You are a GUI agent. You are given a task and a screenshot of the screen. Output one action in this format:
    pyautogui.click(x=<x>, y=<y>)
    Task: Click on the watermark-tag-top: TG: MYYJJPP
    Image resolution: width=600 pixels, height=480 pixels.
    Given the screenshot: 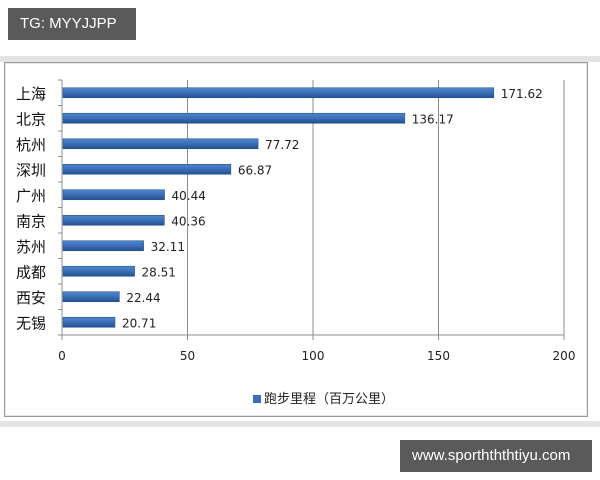 What is the action you would take?
    pyautogui.click(x=72, y=24)
    